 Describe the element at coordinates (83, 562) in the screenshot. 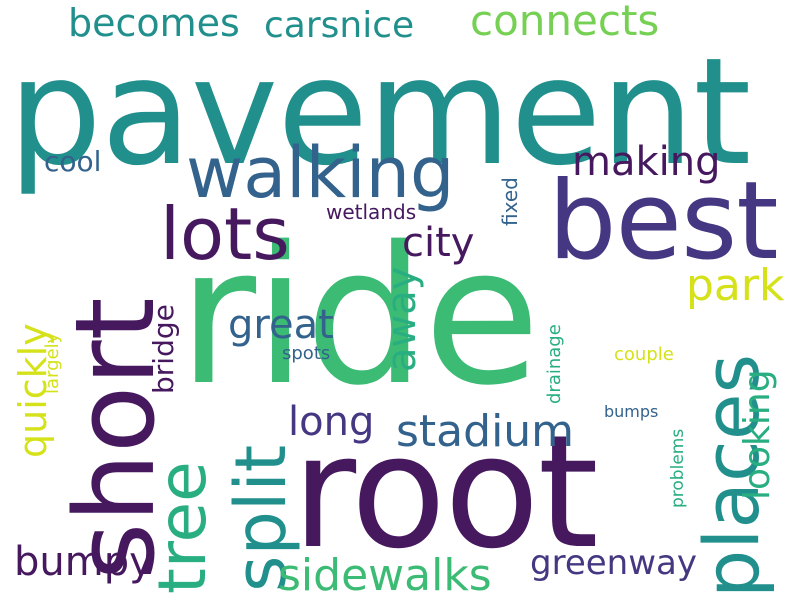

I see `word-bumpy: bumpy` at that location.